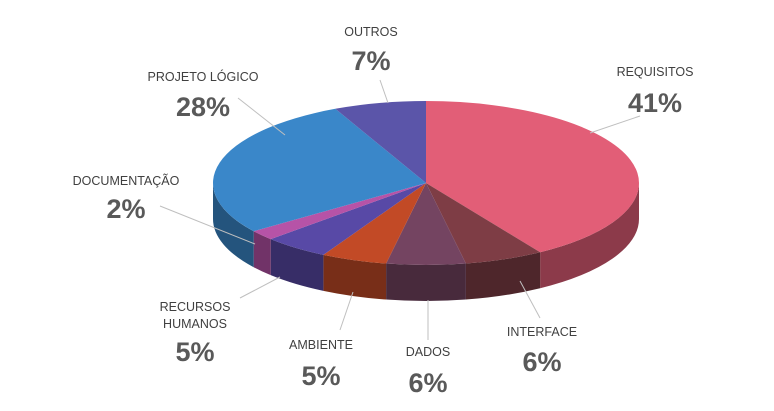 Image resolution: width=774 pixels, height=411 pixels. What do you see at coordinates (203, 107) in the screenshot?
I see `percent-label-projeto-logico: 28%` at bounding box center [203, 107].